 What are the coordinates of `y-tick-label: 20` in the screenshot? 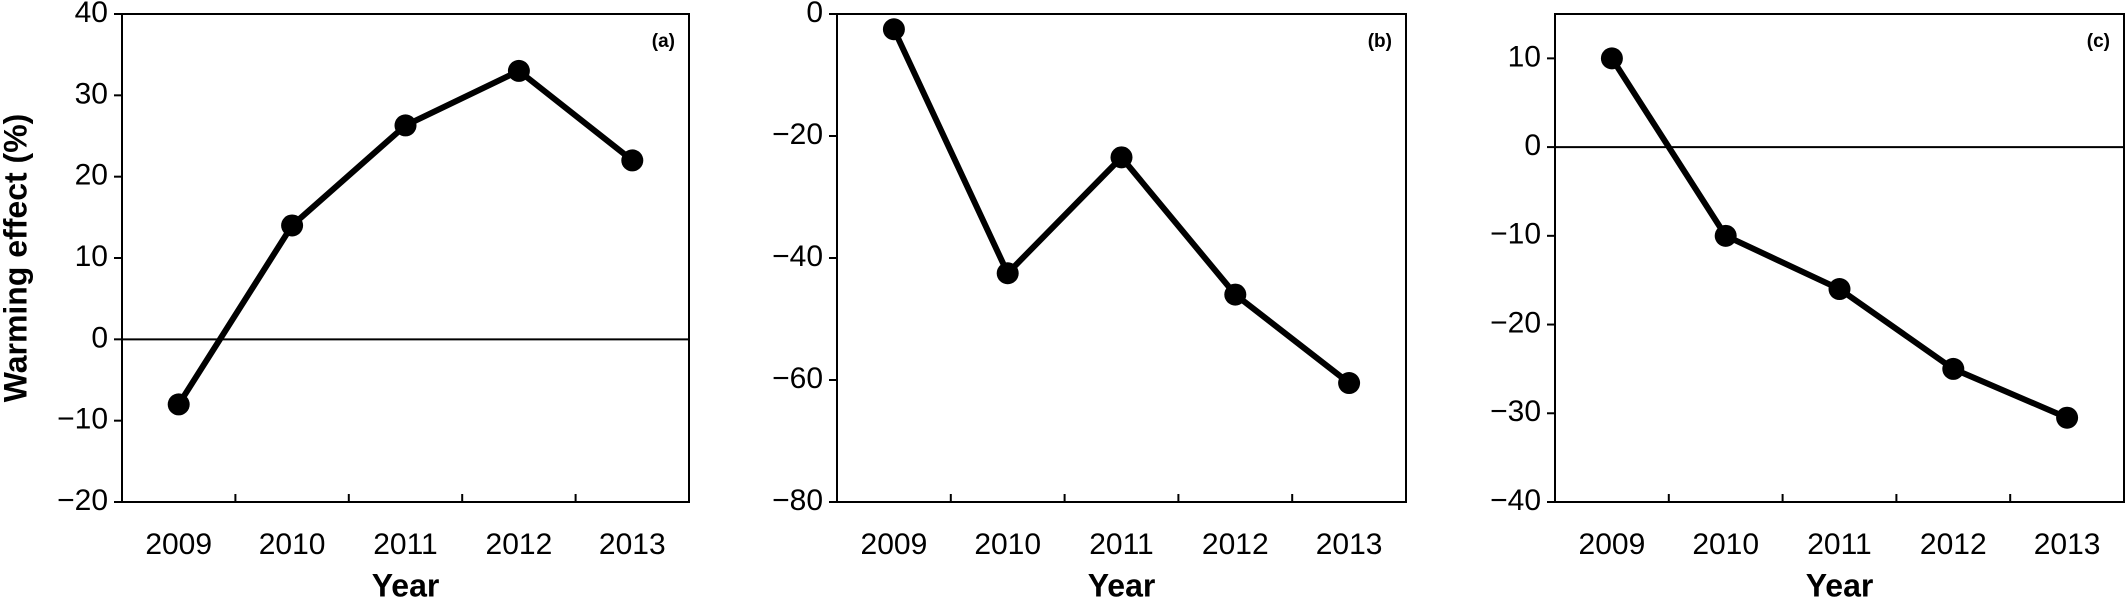 It's located at (91, 175).